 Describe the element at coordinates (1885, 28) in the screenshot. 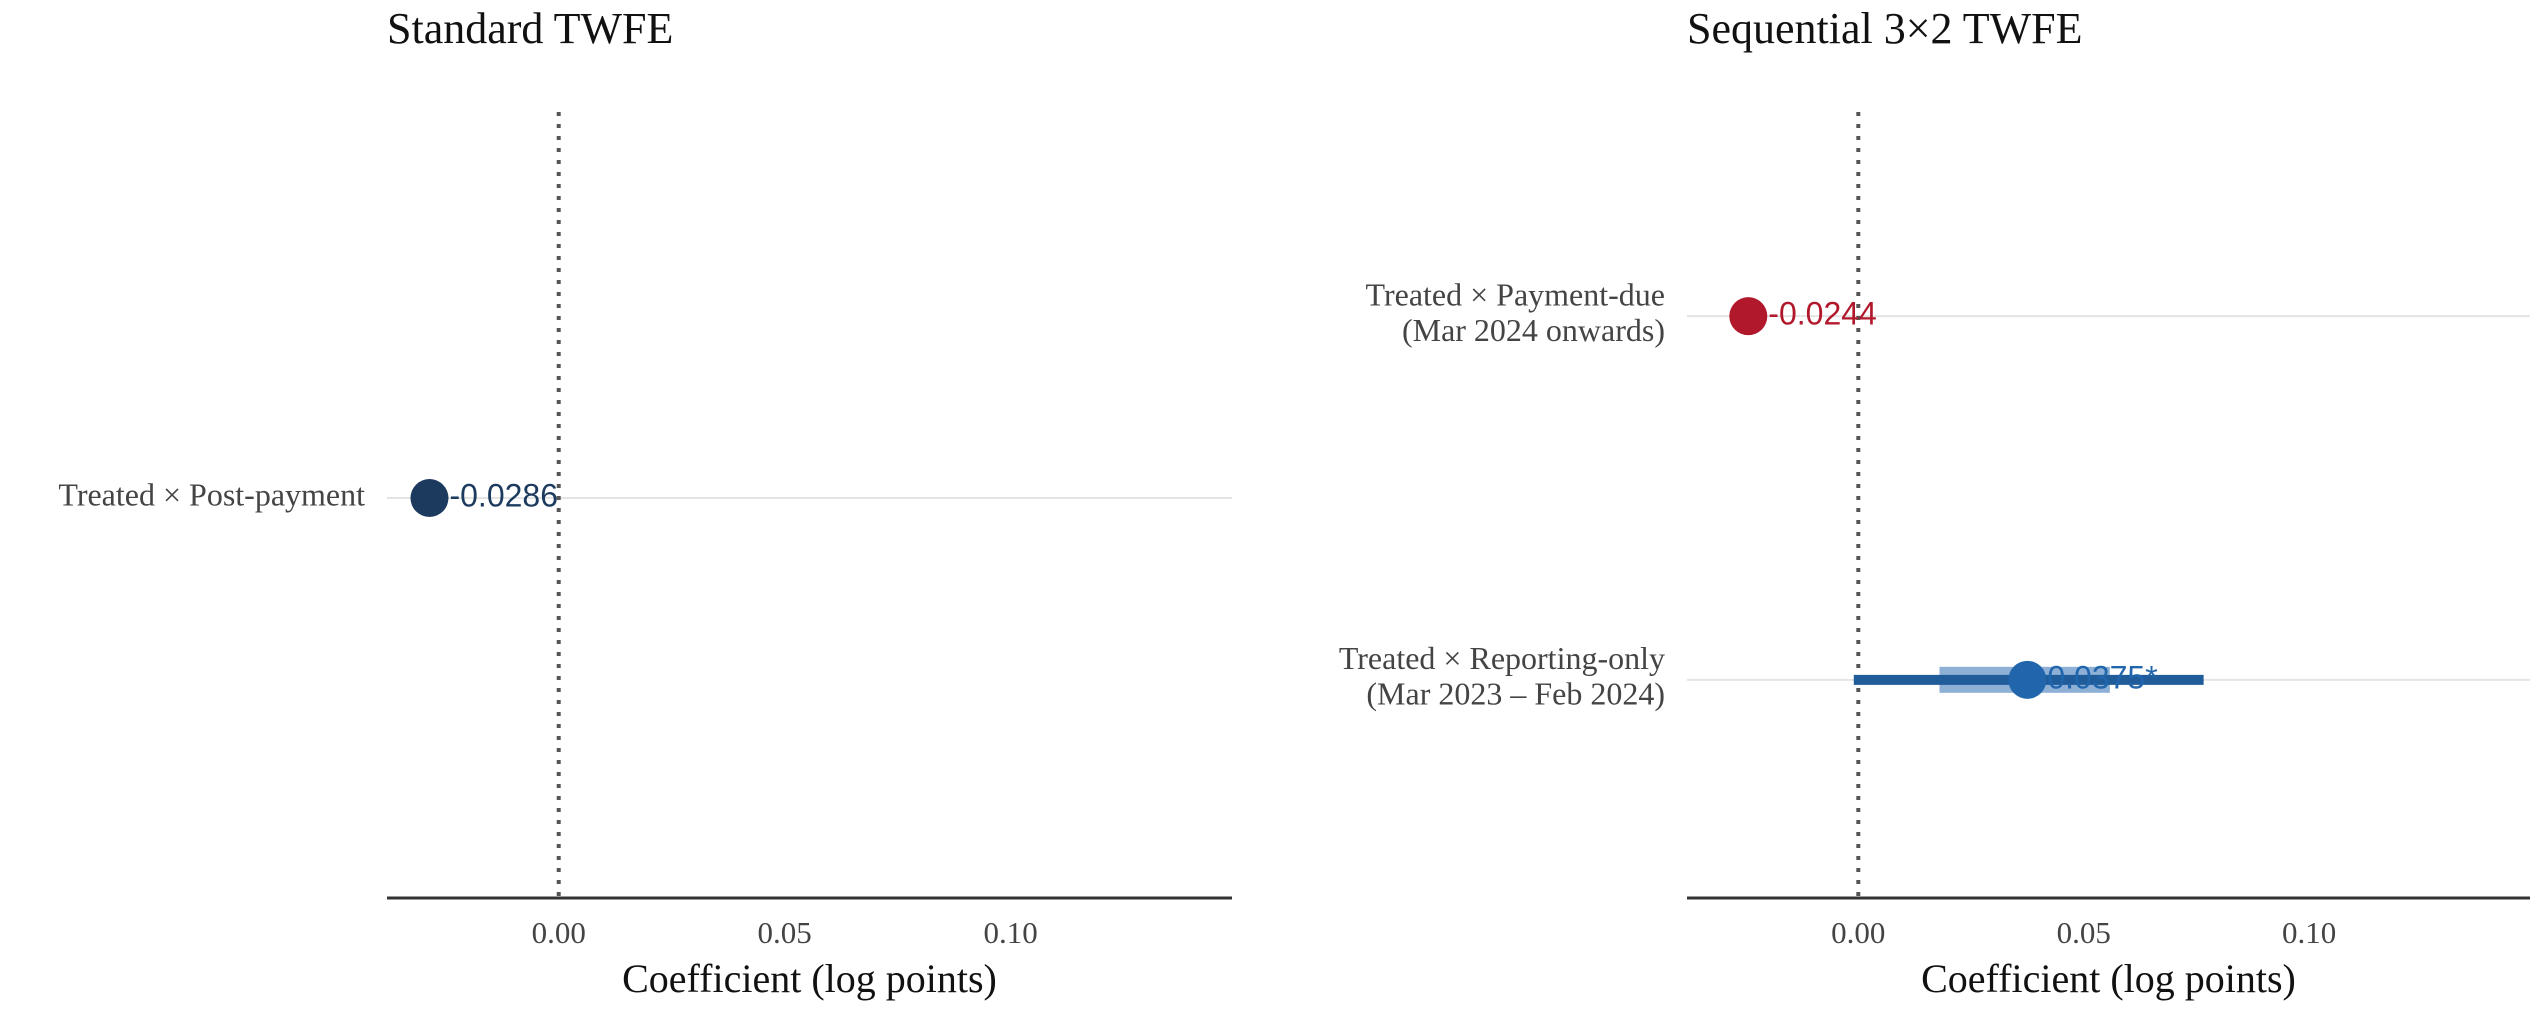

I see `chart-title: Sequential 3×2 TWFE` at that location.